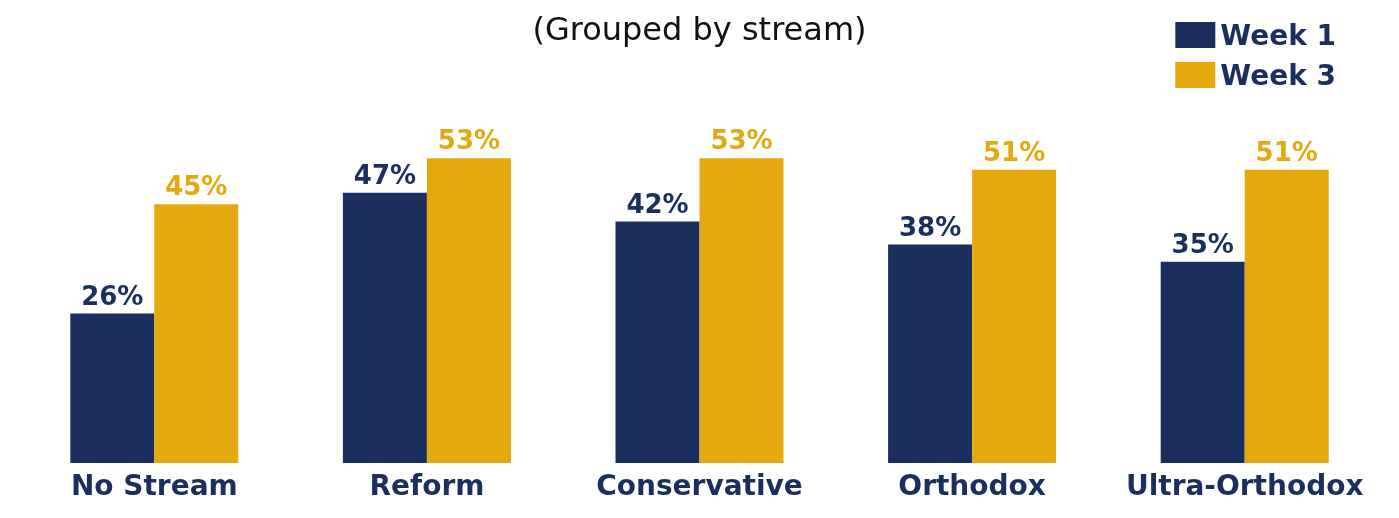 Image resolution: width=1399 pixels, height=518 pixels. I want to click on x-tick-label: Reform, so click(427, 485).